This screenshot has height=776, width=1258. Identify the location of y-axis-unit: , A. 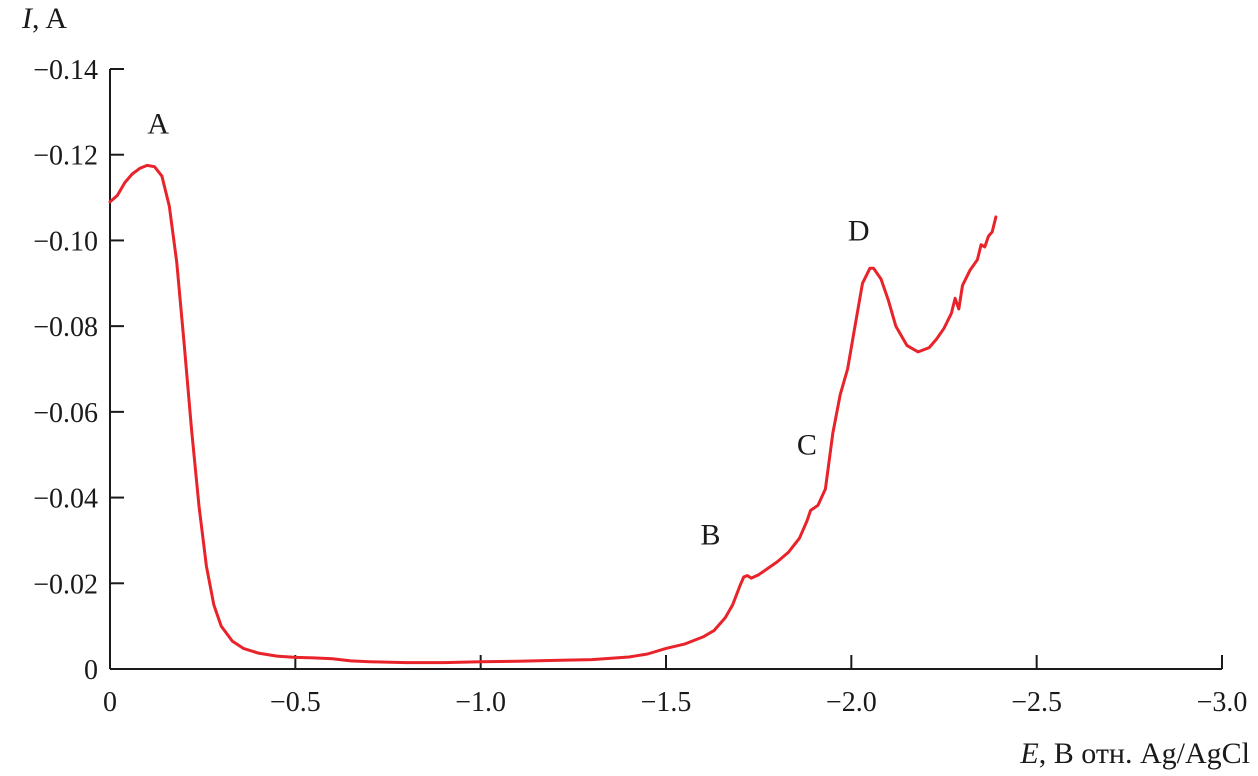
(49, 18).